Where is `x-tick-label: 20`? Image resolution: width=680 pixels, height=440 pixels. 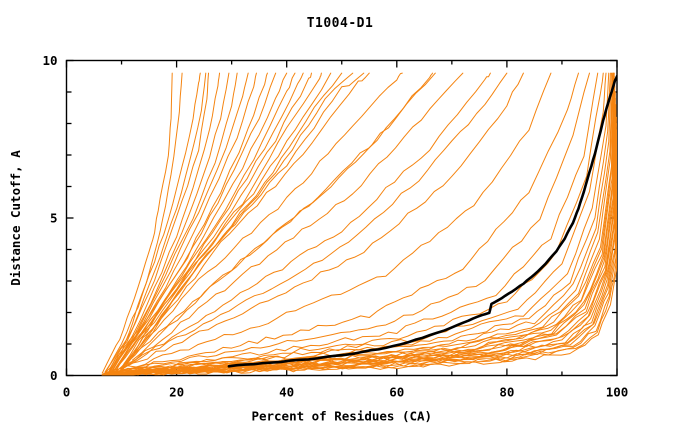
x-tick-label: 20 is located at coordinates (176, 392).